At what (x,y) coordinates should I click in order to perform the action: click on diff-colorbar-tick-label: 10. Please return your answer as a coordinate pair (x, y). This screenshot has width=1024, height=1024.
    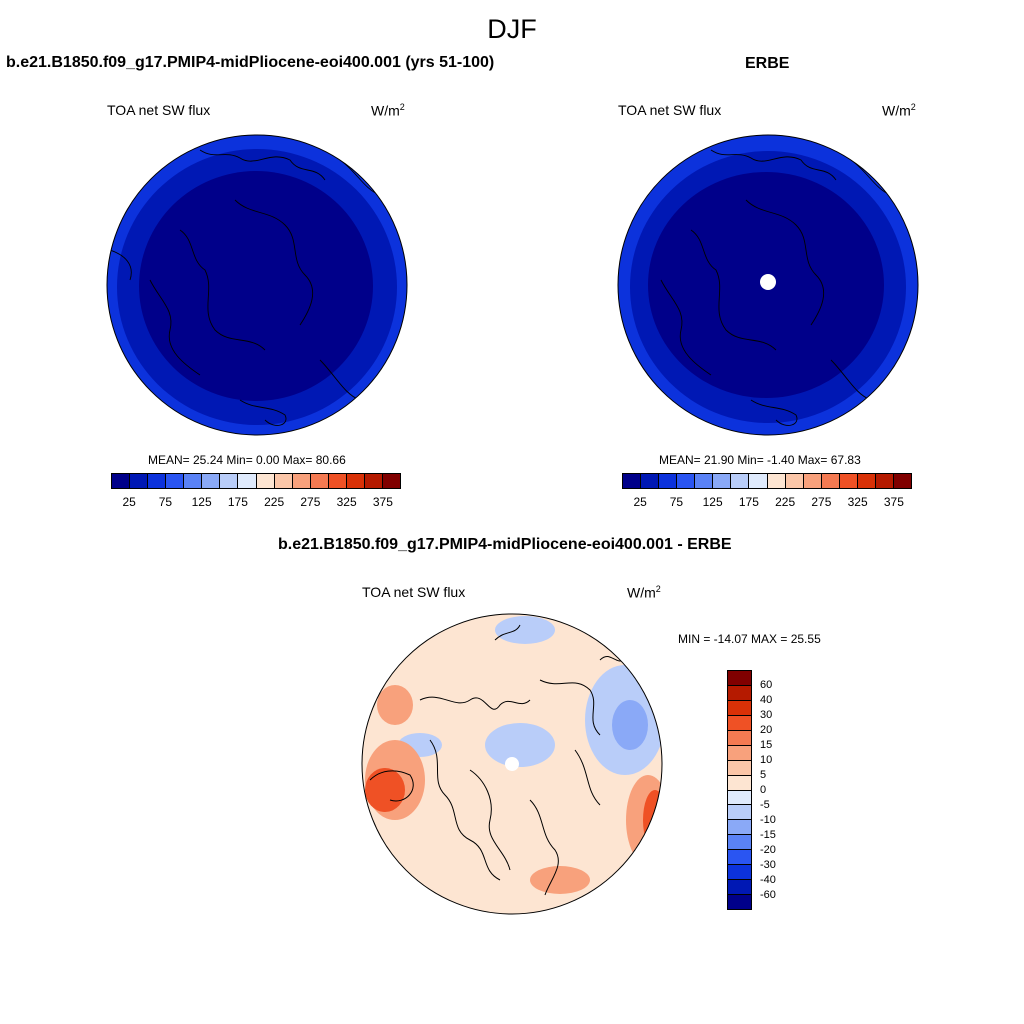
    Looking at the image, I should click on (766, 760).